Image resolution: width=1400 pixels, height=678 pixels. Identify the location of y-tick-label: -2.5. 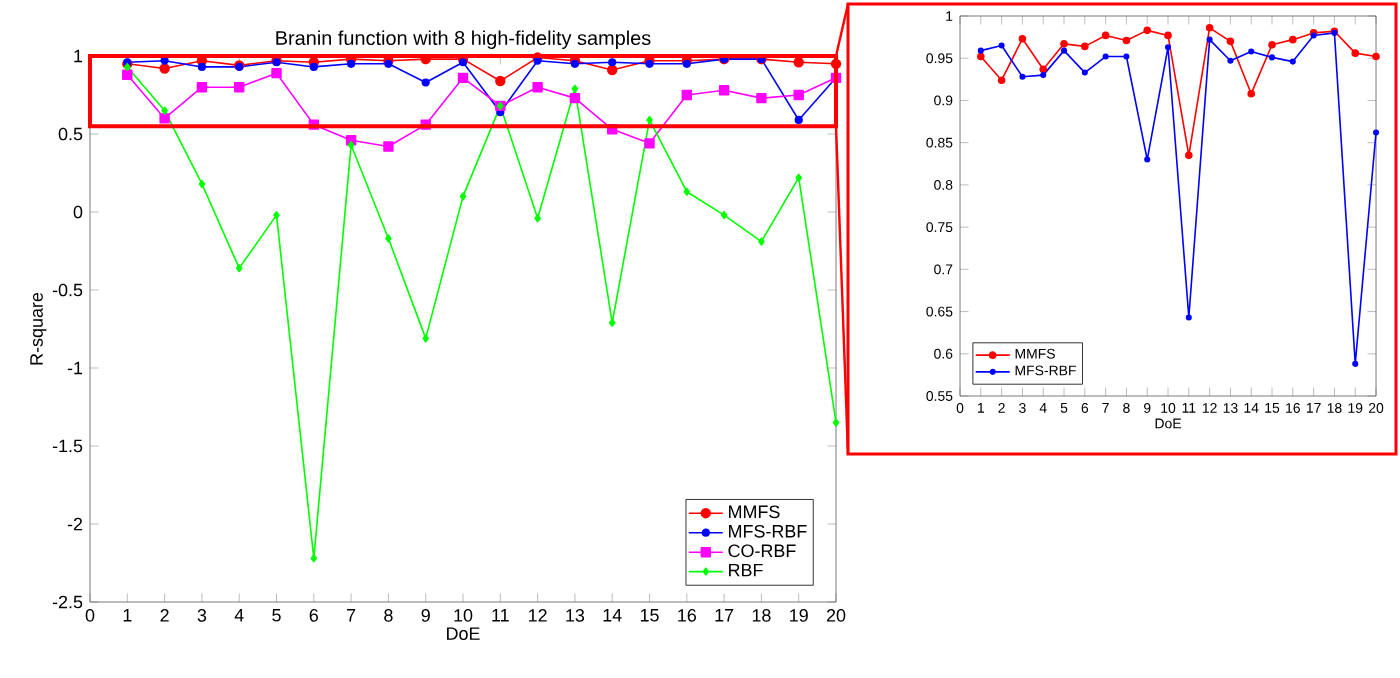
(67, 602).